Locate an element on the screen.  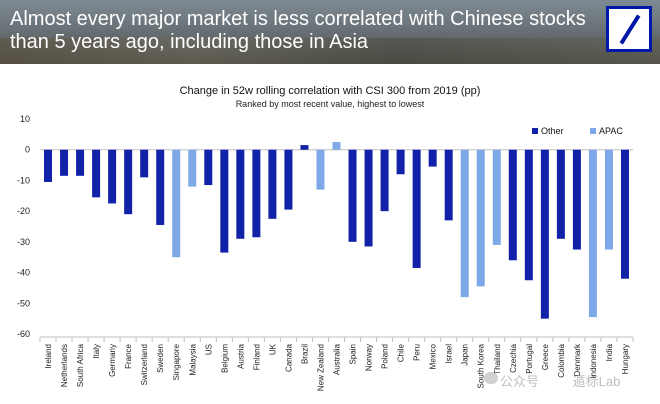
x-tick-label: Japan is located at coordinates (465, 355).